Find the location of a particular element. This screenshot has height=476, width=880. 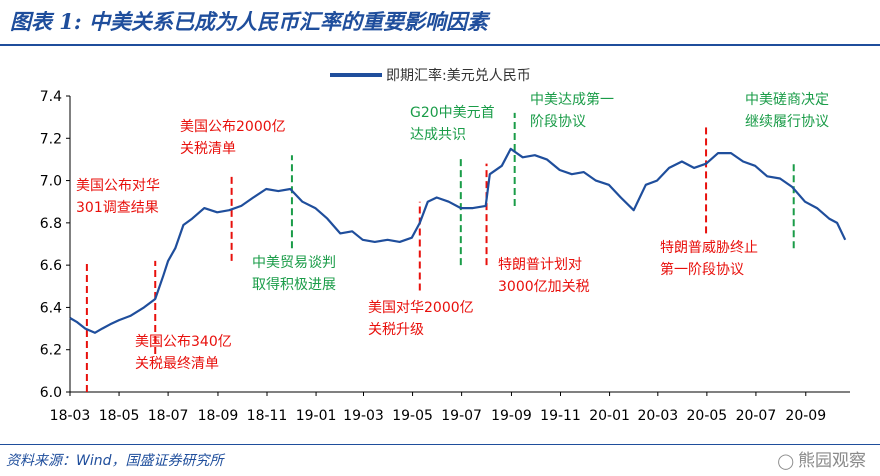

y-tick-label: 6.0 is located at coordinates (51, 393).